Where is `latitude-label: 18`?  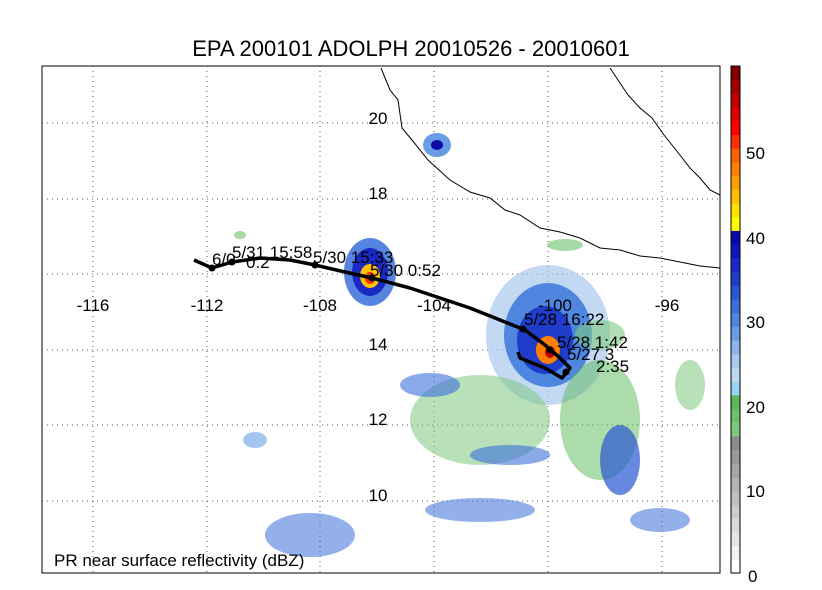
latitude-label: 18 is located at coordinates (378, 193).